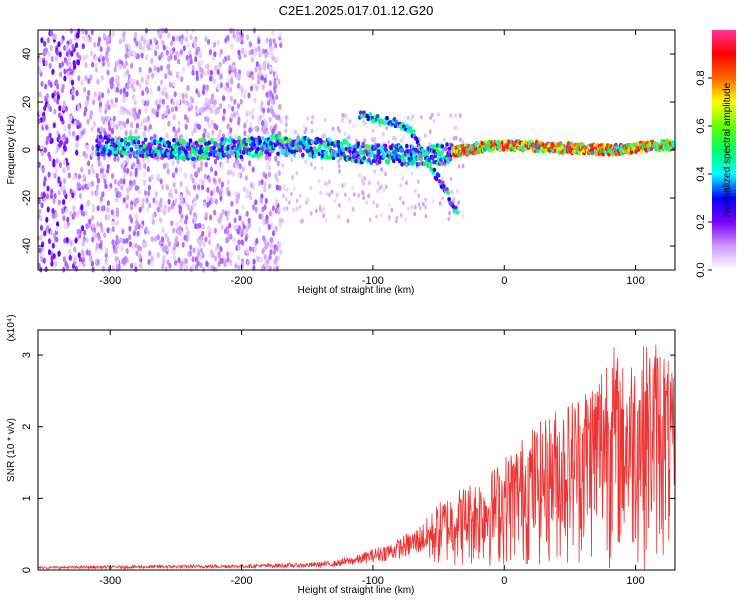  I want to click on spectrogram-x-tick-label: -300, so click(110, 281).